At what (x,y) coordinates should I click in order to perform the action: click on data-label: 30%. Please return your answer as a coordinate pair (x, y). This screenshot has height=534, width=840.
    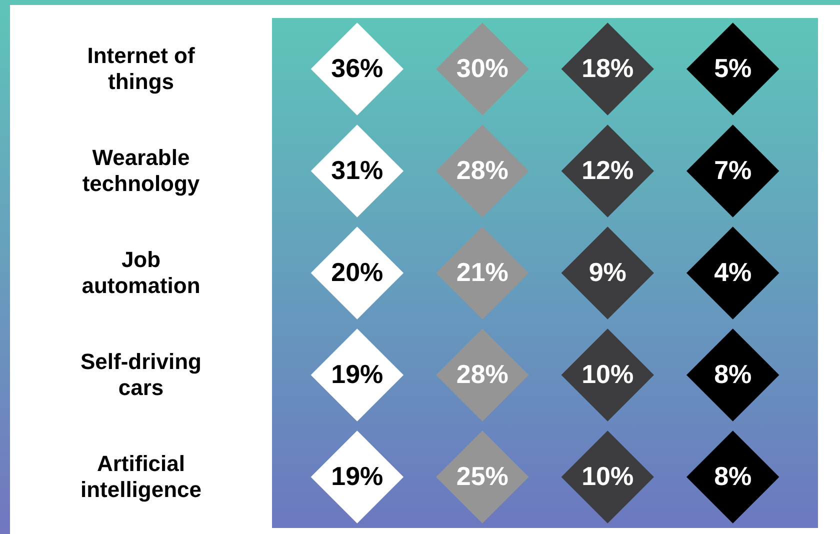
    Looking at the image, I should click on (482, 68).